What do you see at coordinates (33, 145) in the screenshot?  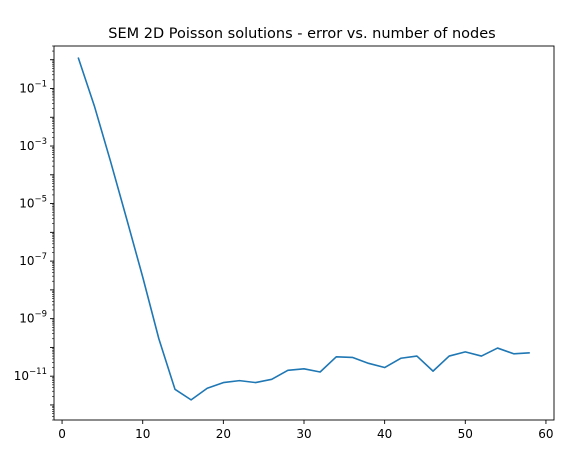 I see `y-tick-label: 10⁻³` at bounding box center [33, 145].